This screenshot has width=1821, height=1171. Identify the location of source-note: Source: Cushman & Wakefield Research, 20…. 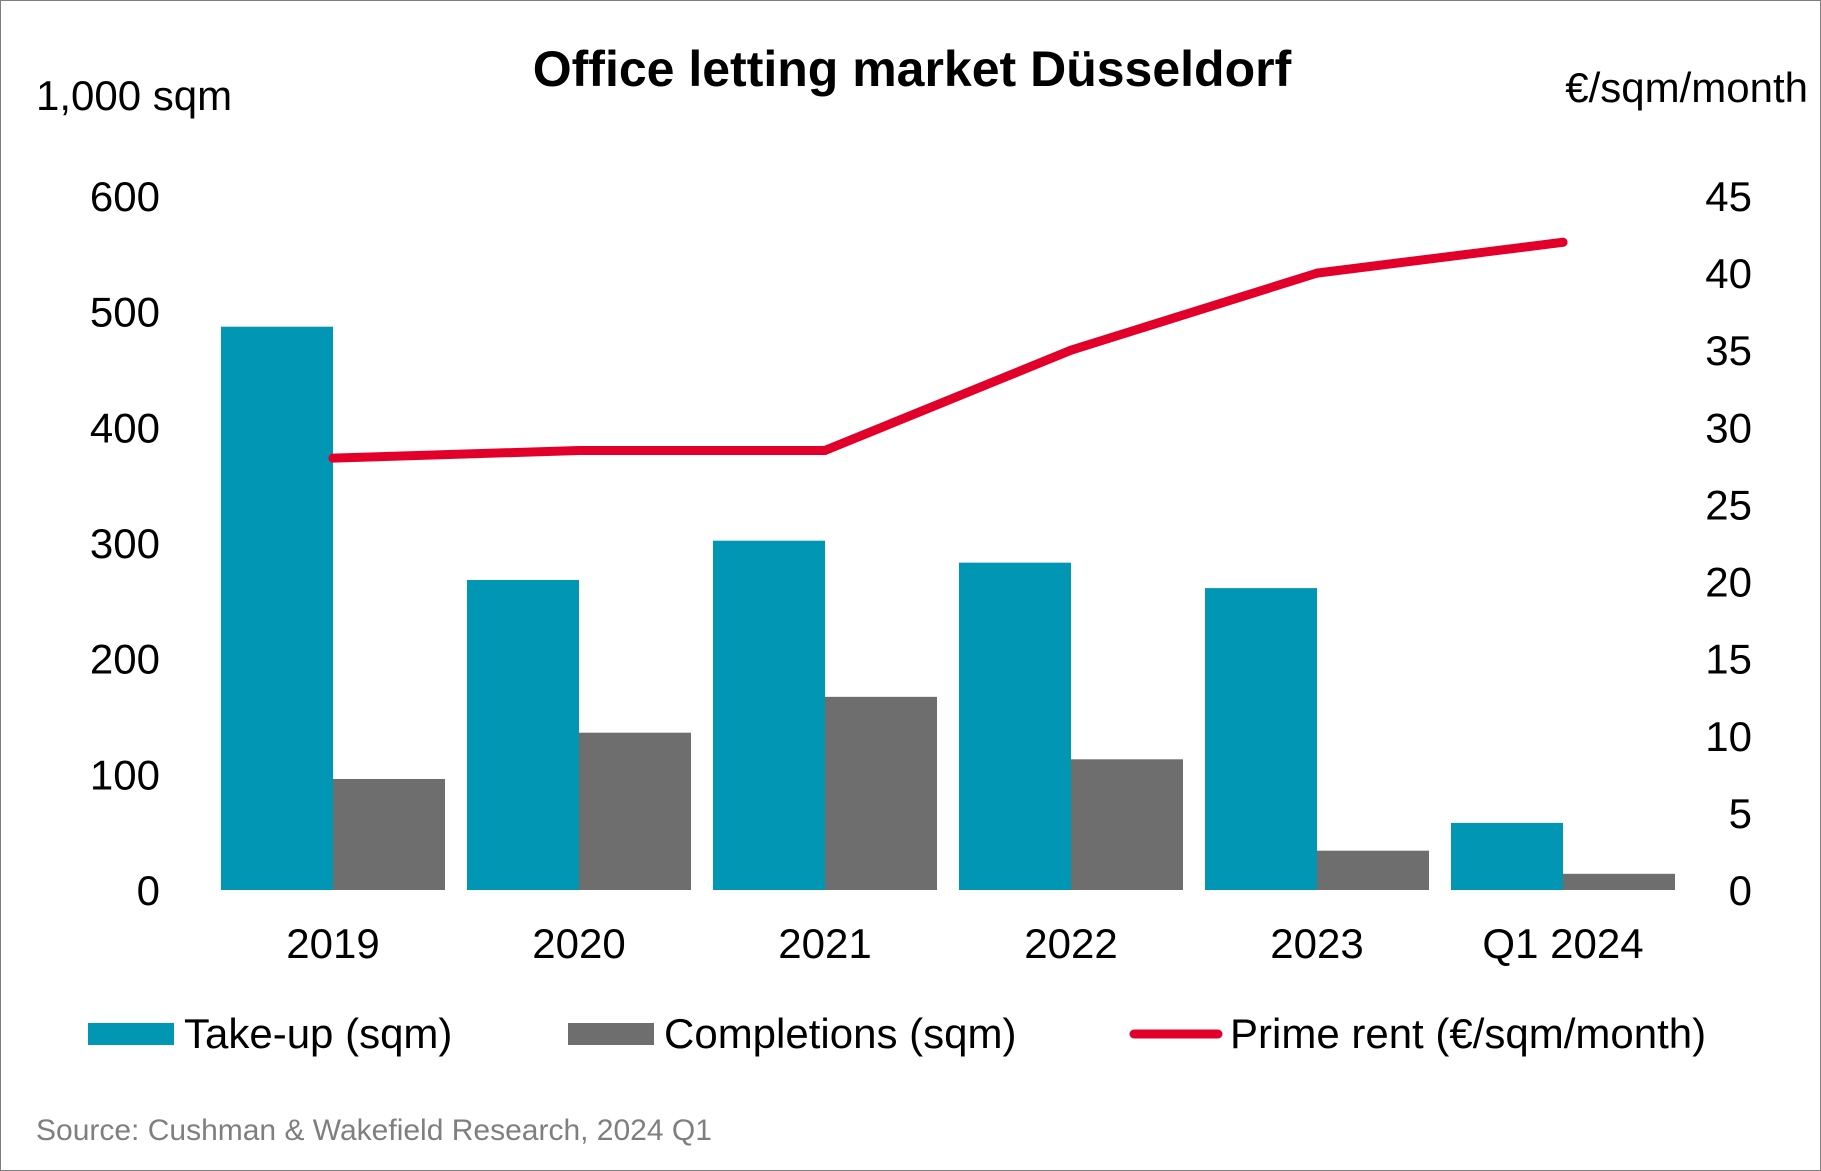
(374, 1130).